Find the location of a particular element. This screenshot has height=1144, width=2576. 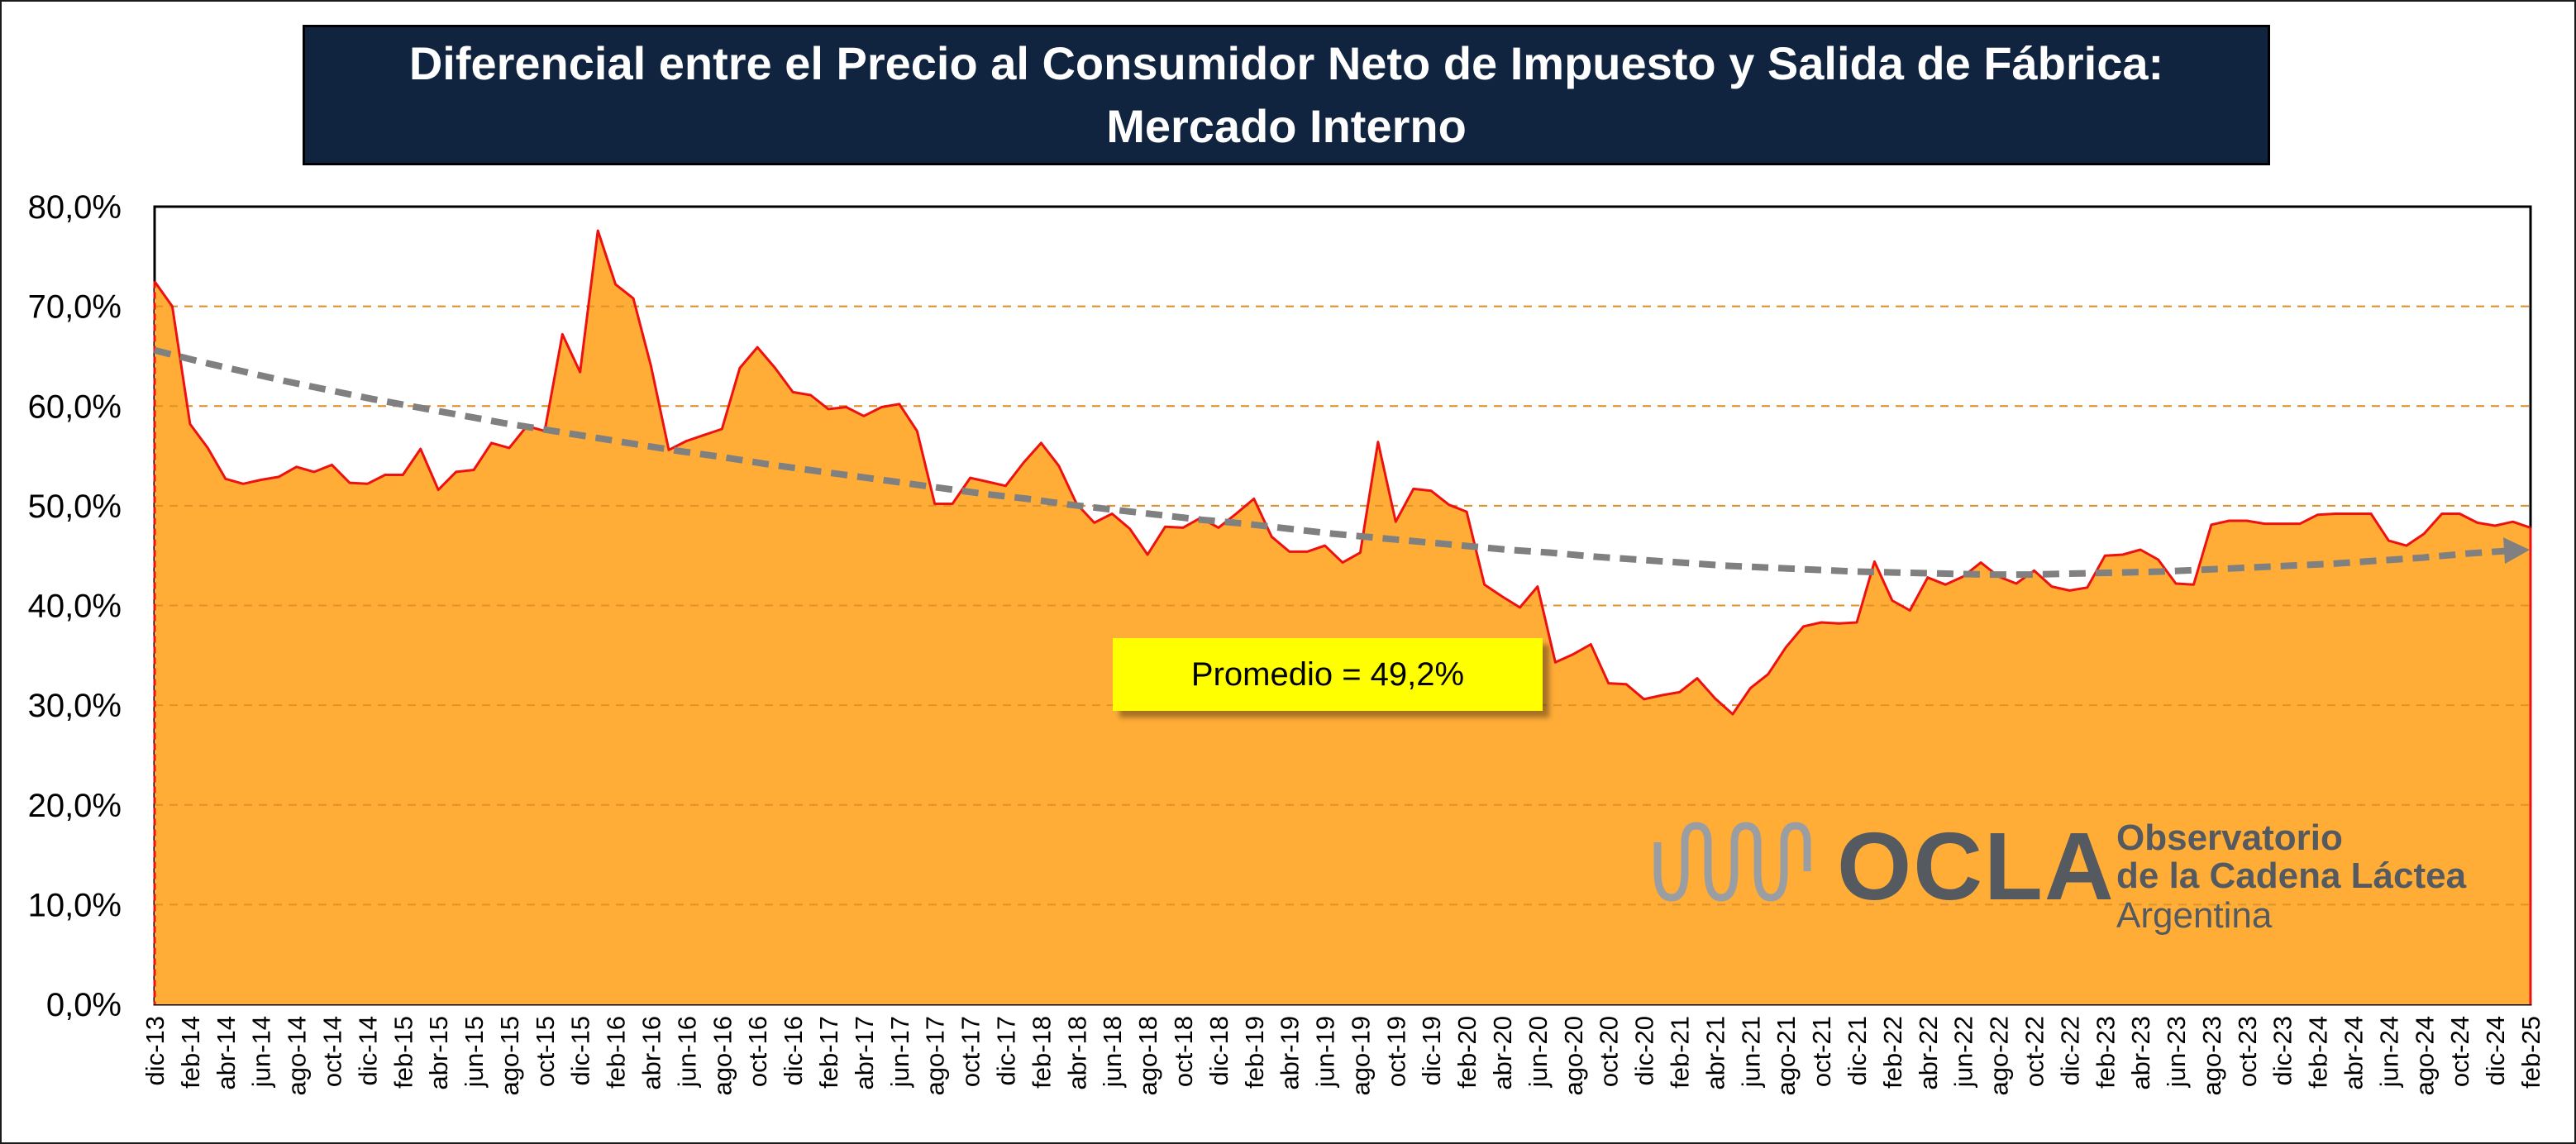

x-tick-label: dic-13 is located at coordinates (155, 1050).